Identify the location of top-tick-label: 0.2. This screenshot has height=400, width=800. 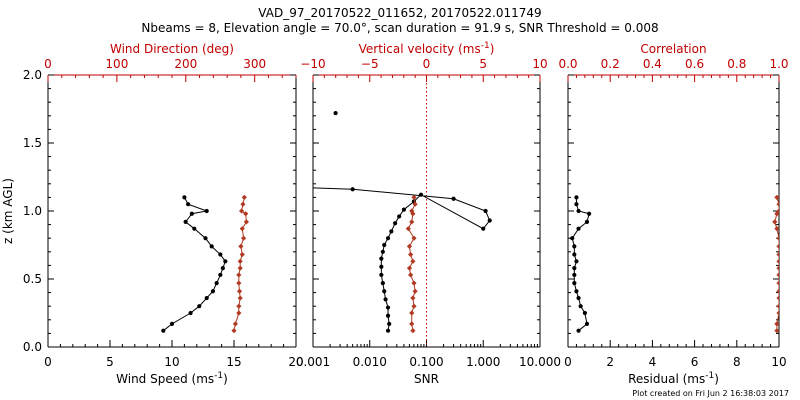
(610, 64).